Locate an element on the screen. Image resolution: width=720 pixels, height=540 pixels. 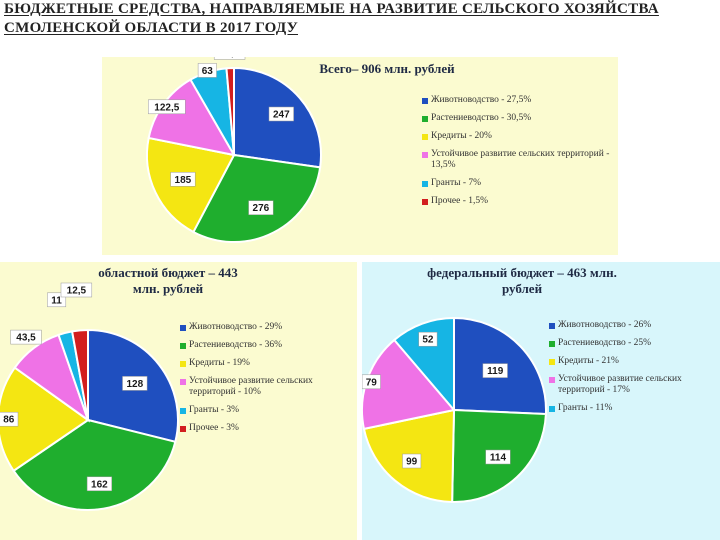
total-budget-legend-item-grants: Гранты - 7% is located at coordinates (517, 183).